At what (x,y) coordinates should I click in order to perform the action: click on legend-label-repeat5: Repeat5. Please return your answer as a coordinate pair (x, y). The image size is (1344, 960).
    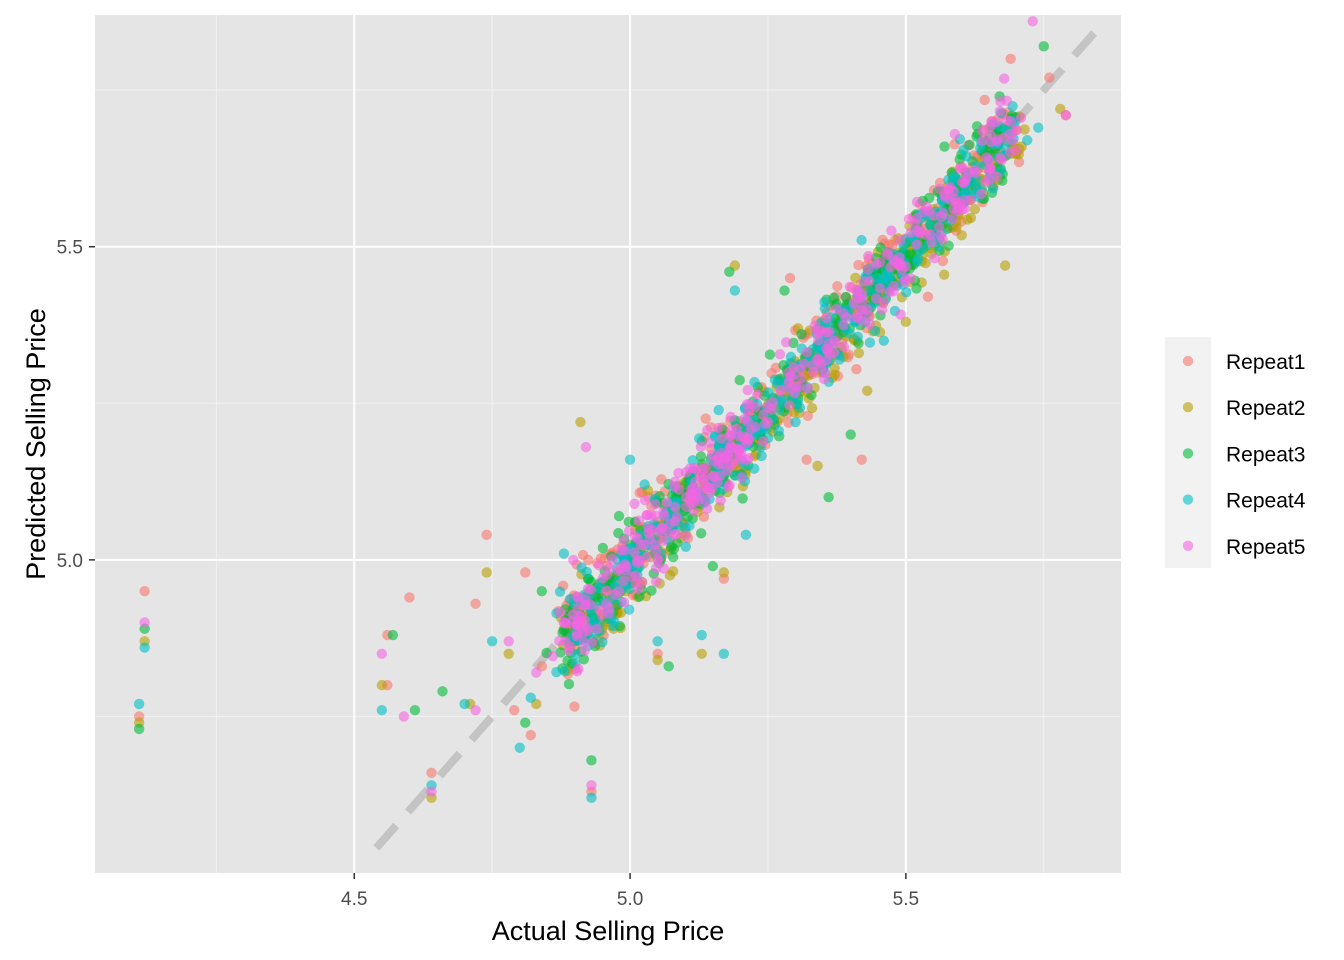
    Looking at the image, I should click on (1265, 547).